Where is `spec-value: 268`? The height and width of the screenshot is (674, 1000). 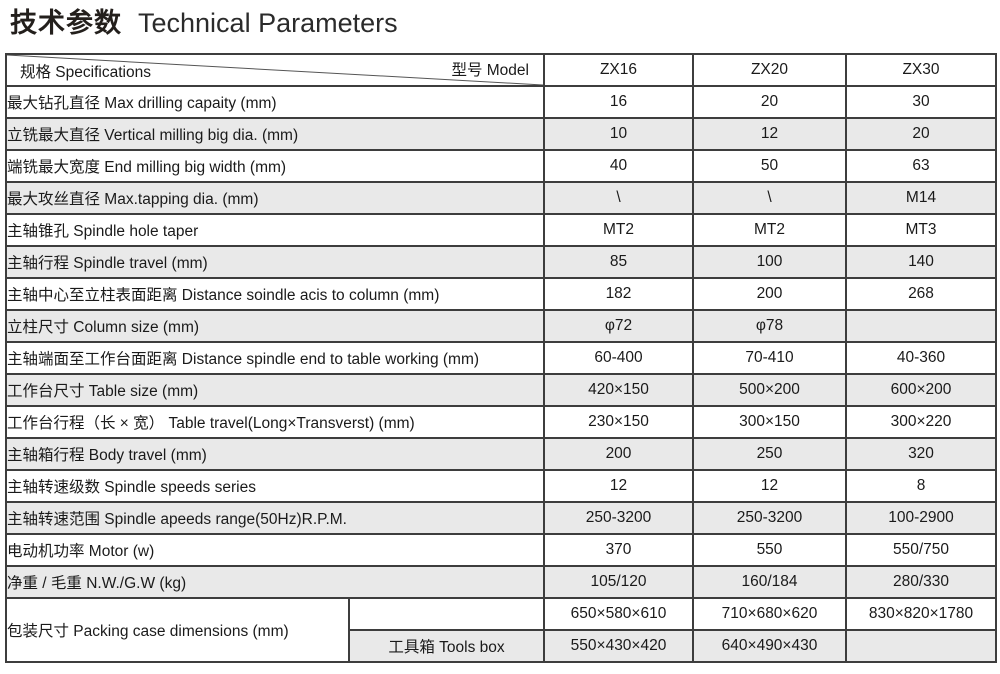
spec-value: 268 is located at coordinates (921, 294).